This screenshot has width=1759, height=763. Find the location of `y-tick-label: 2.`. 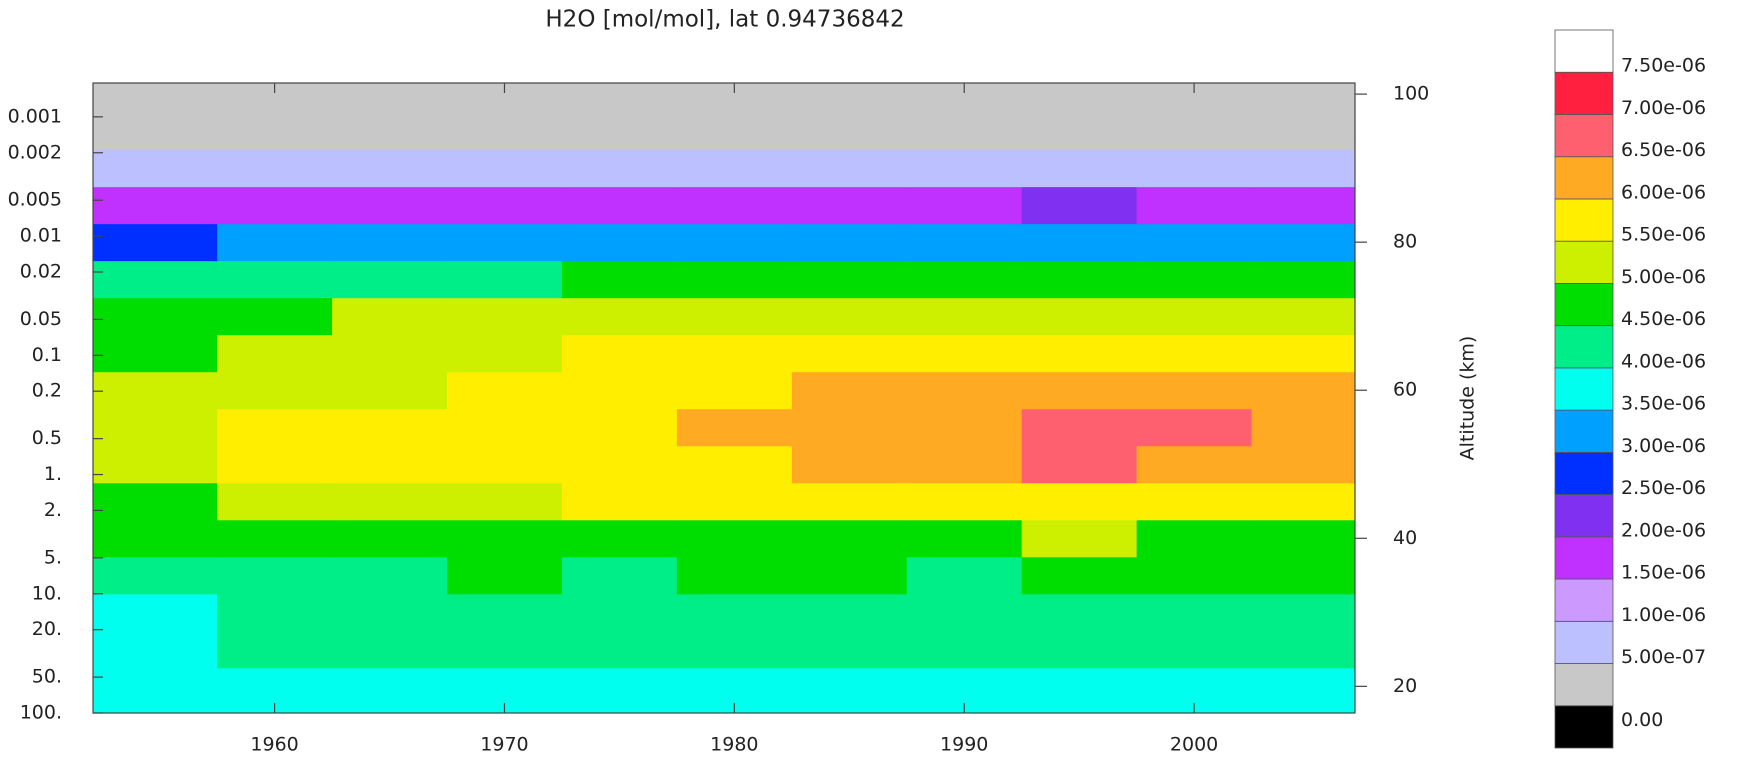

y-tick-label: 2. is located at coordinates (53, 510).